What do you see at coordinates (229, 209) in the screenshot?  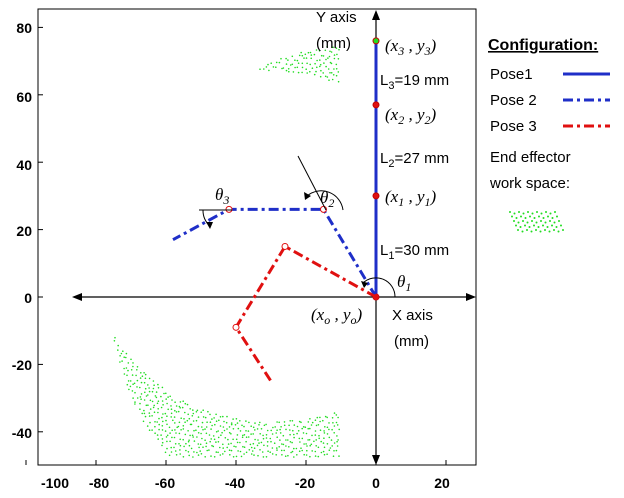 I see `joint-point` at bounding box center [229, 209].